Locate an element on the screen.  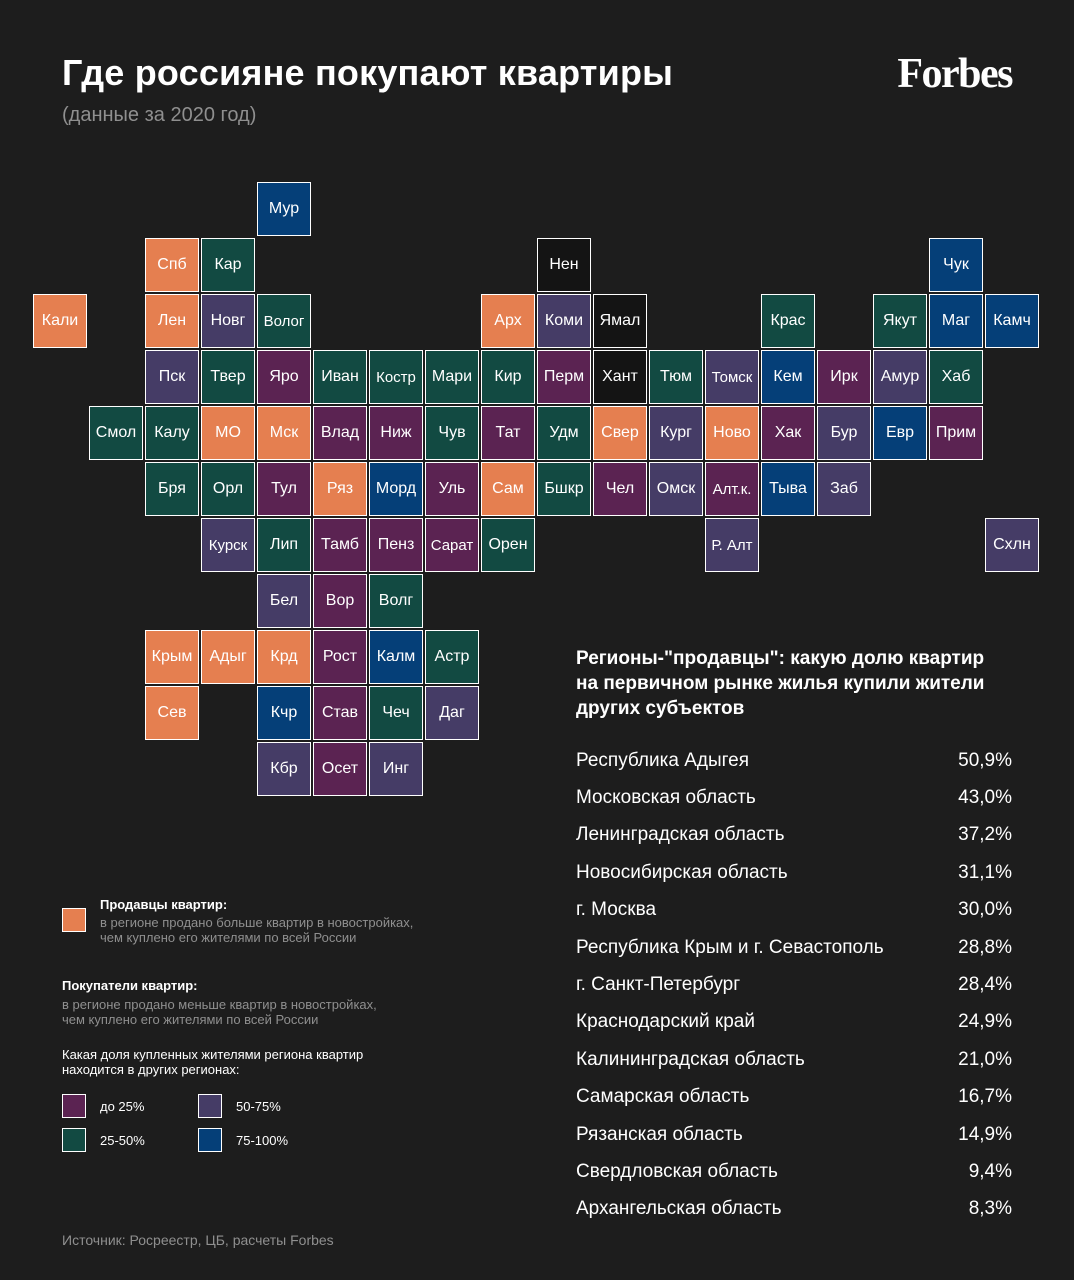
region-tile: Хант is located at coordinates (620, 377).